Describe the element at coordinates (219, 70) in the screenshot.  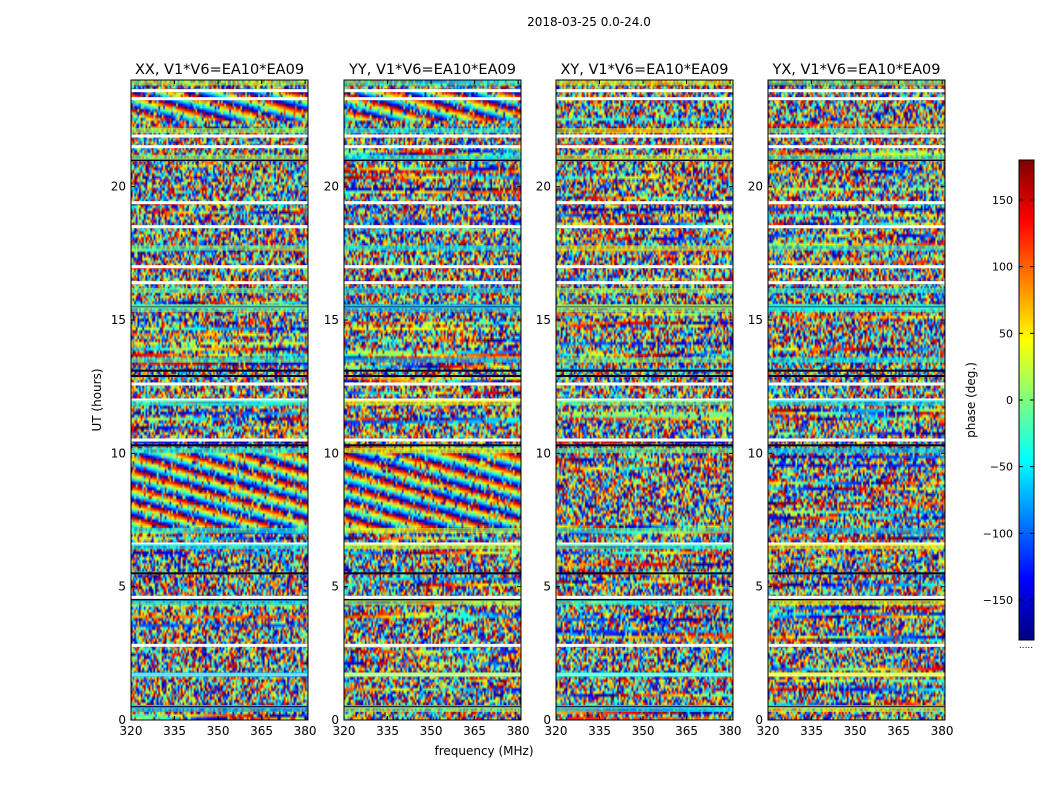
I see `panel-title: XX, V1*V6=EA10*EA09` at that location.